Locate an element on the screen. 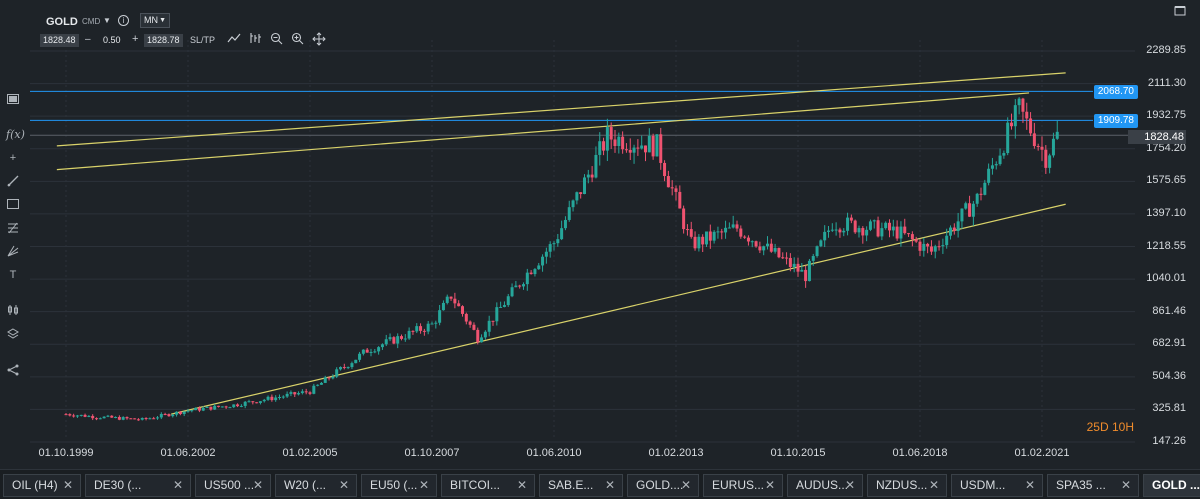  symbol-name: GOLD is located at coordinates (62, 22).